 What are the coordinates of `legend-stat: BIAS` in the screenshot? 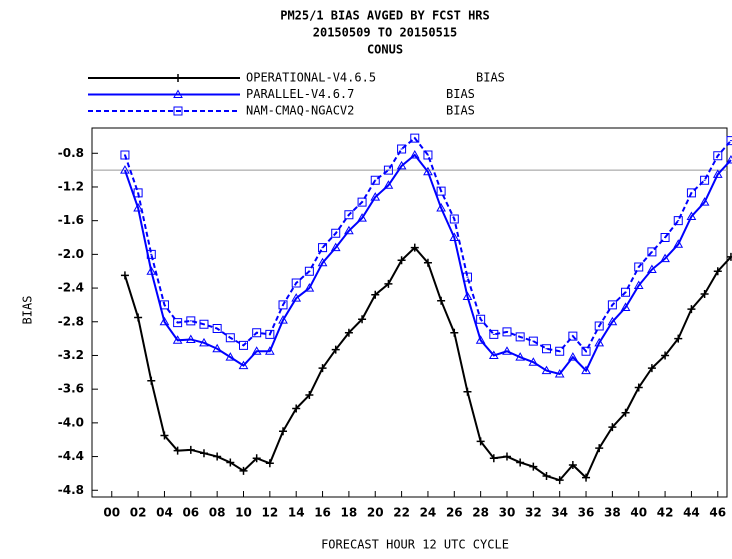 It's located at (460, 111).